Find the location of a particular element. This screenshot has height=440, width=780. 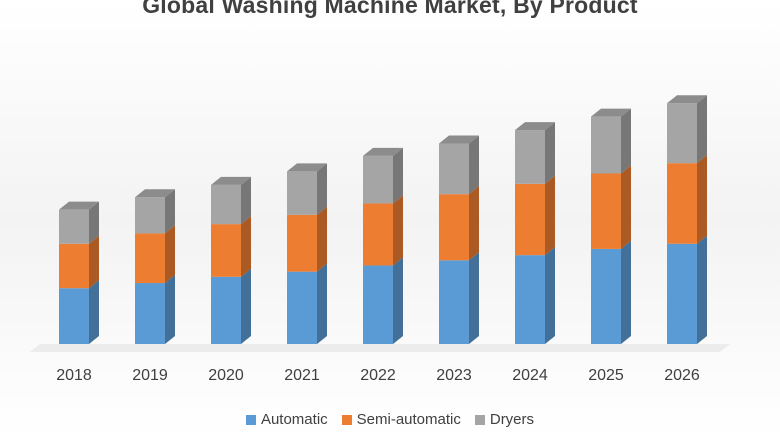

bar-2019-dryers-front is located at coordinates (150, 215).